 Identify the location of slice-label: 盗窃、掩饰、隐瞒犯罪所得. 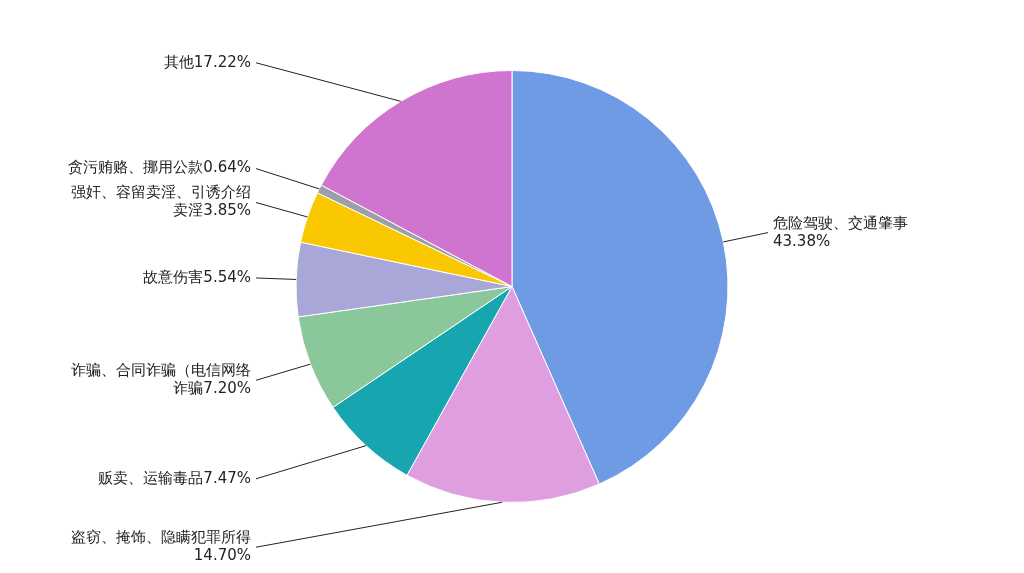
(161, 537).